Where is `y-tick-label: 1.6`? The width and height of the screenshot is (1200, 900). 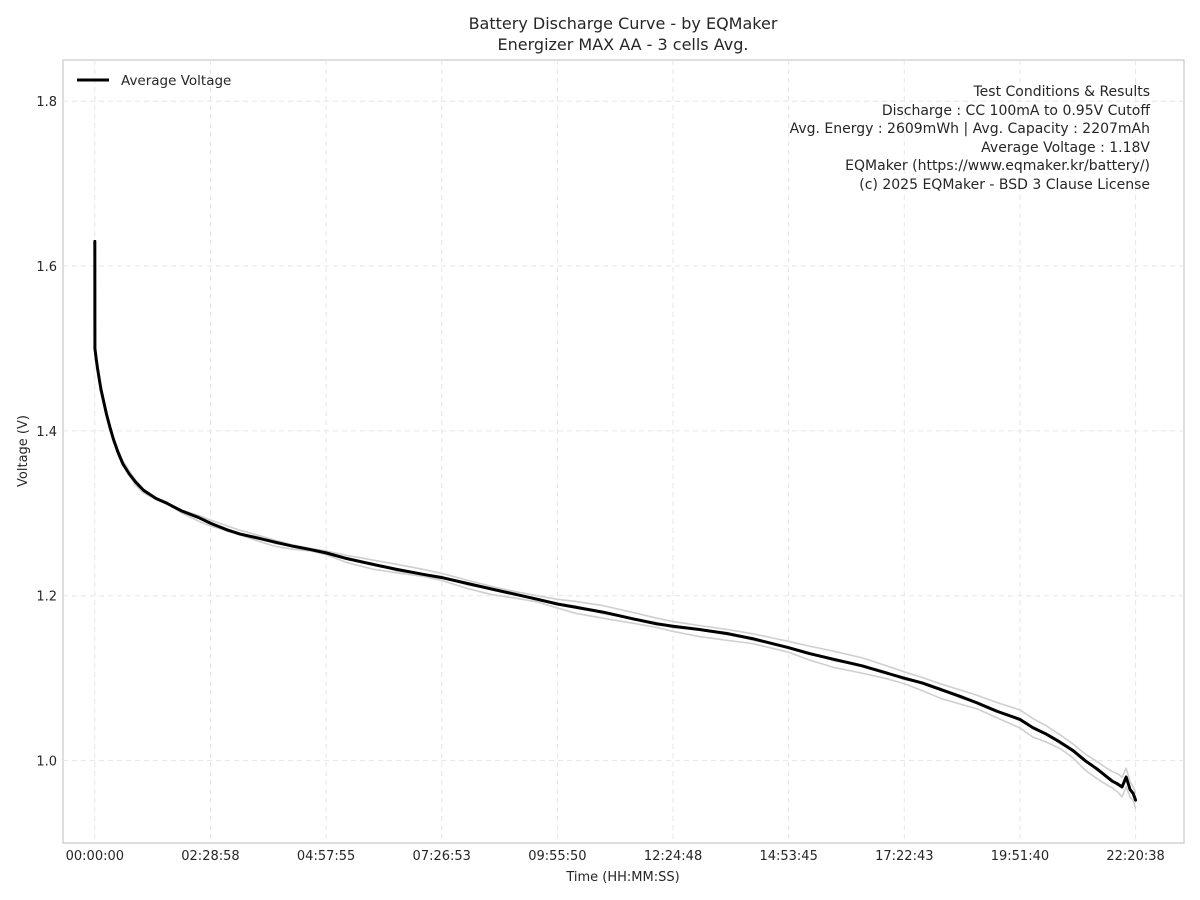 y-tick-label: 1.6 is located at coordinates (46, 267).